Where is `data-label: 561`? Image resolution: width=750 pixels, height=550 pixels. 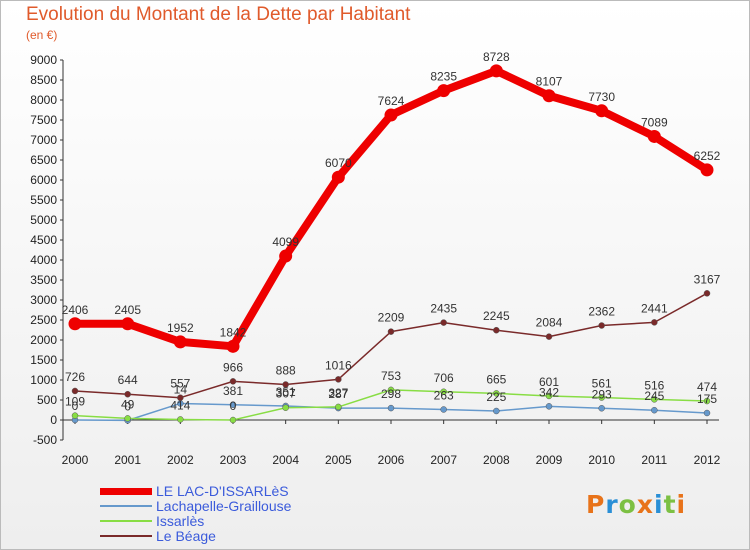
data-label: 561 is located at coordinates (602, 384).